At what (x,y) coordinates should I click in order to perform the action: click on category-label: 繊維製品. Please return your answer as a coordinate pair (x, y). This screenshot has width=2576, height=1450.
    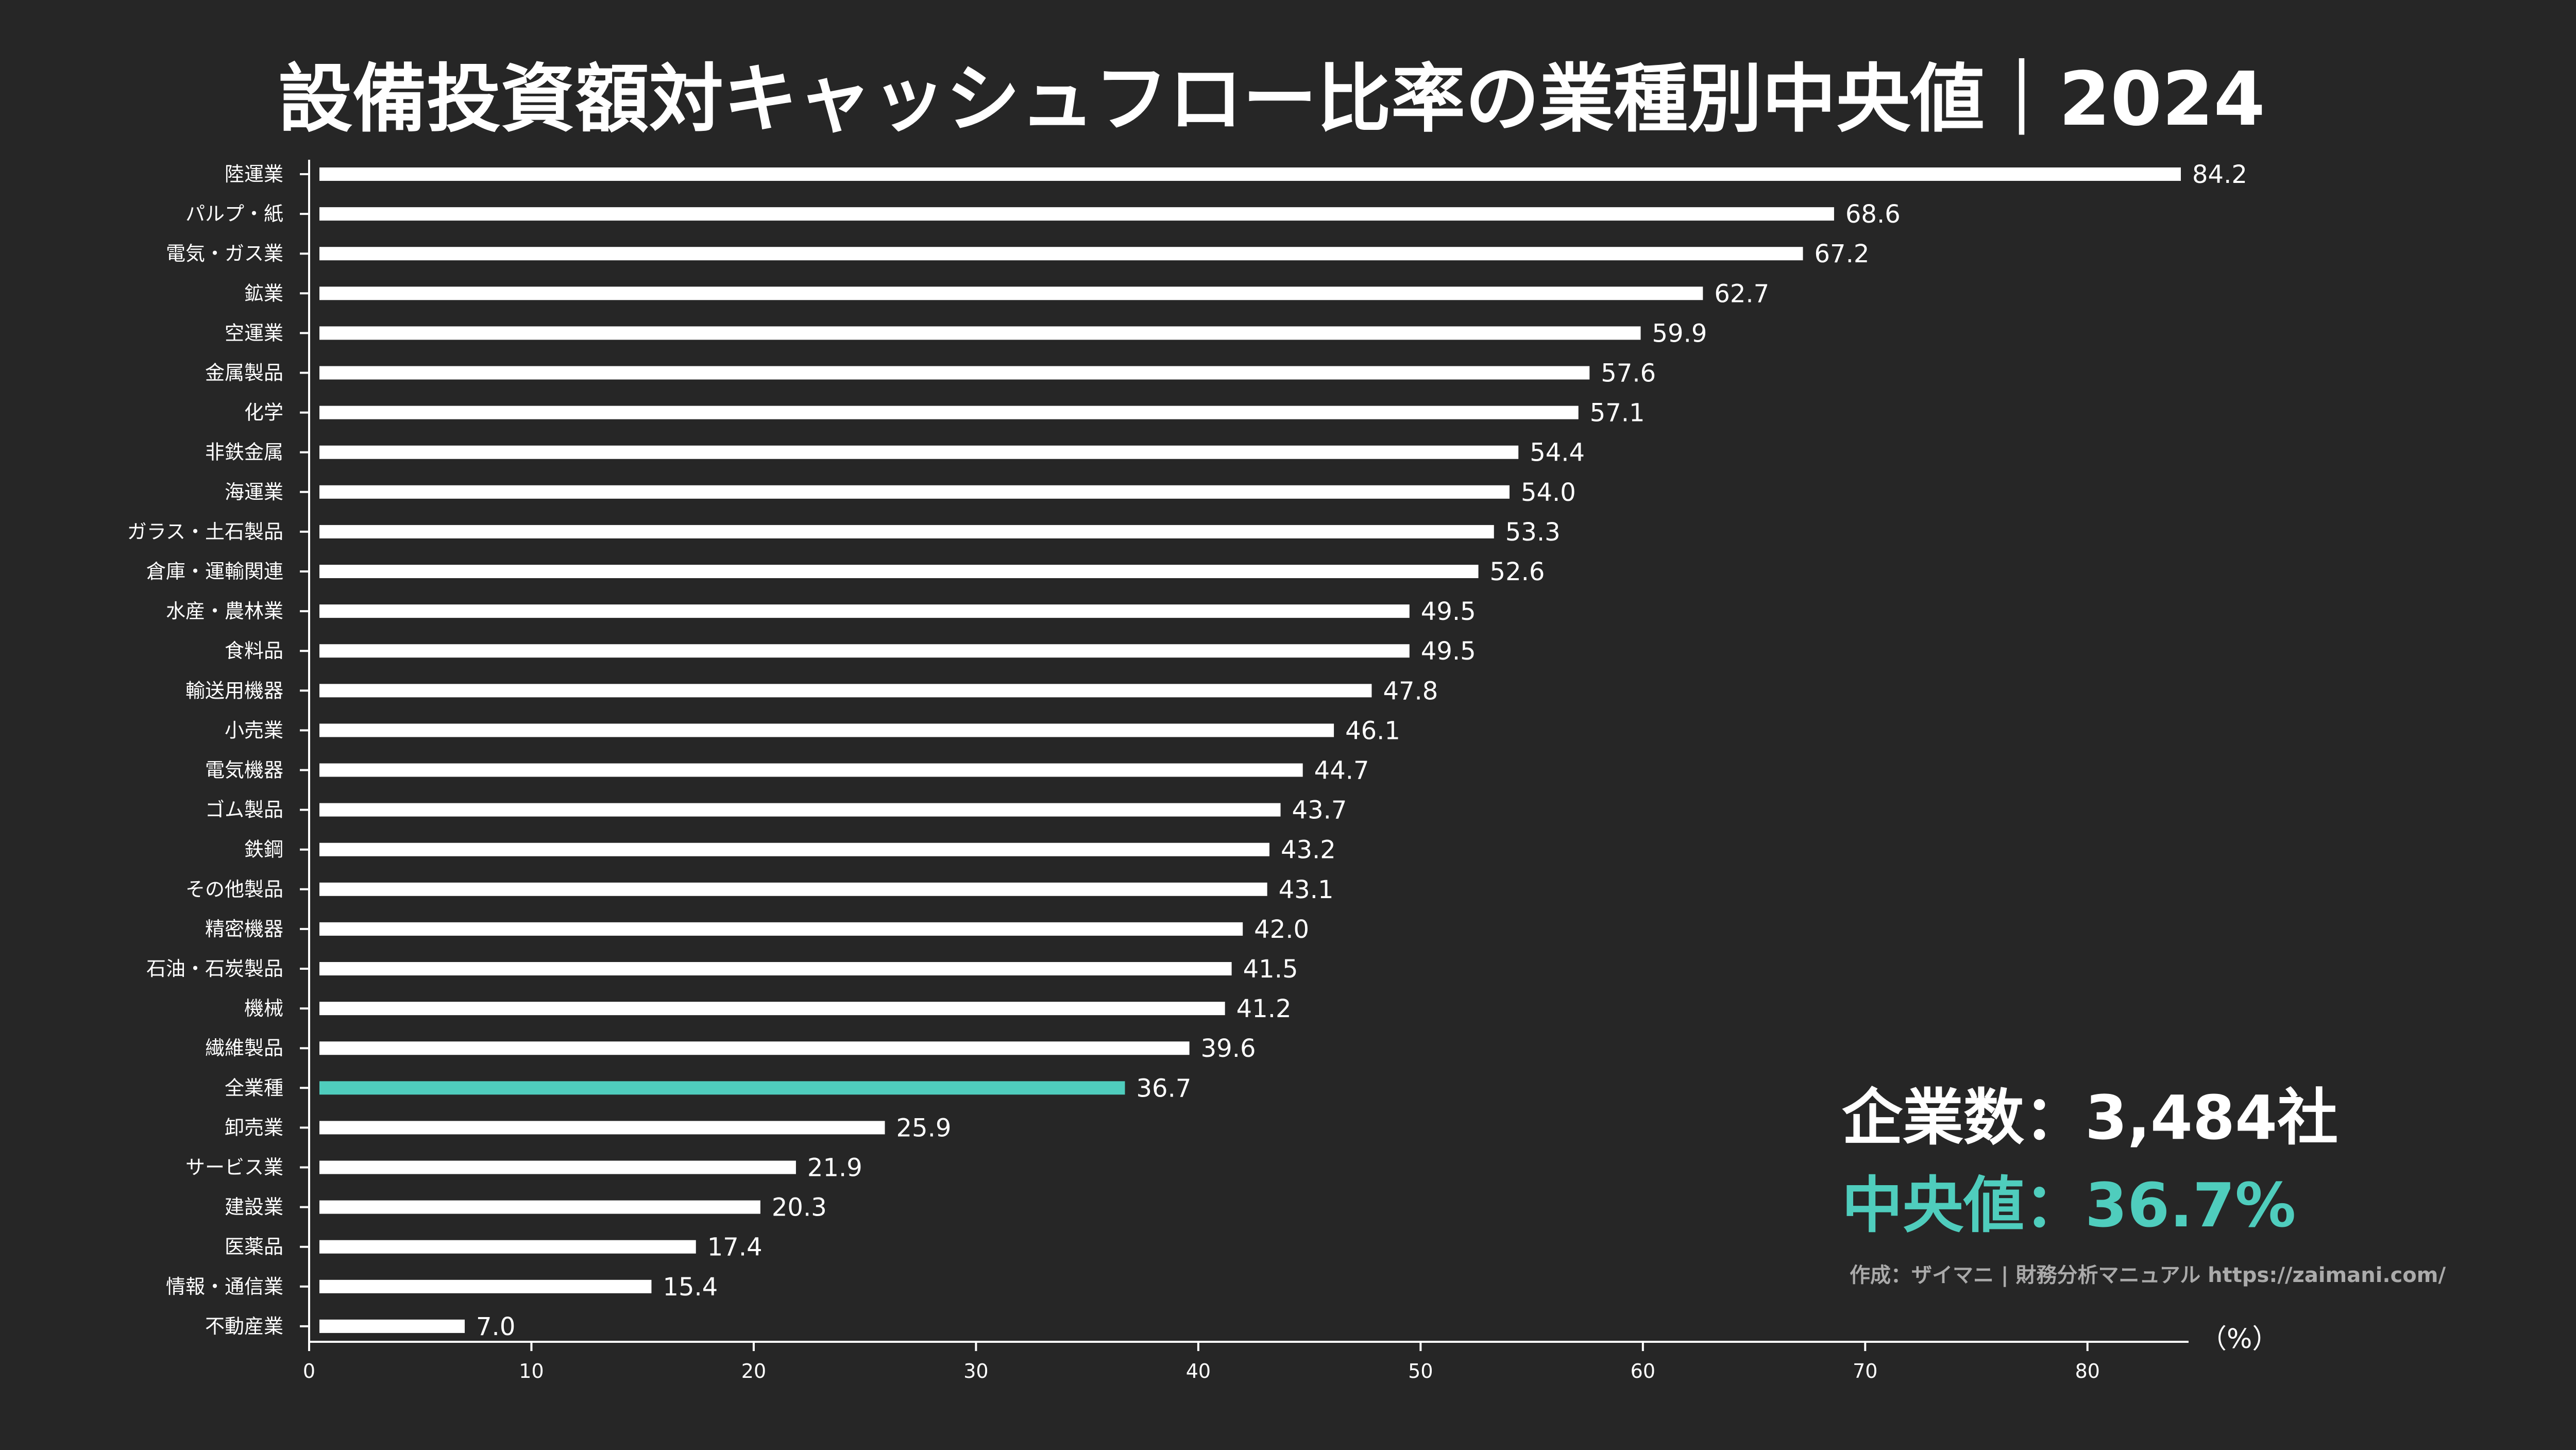
    Looking at the image, I should click on (244, 1048).